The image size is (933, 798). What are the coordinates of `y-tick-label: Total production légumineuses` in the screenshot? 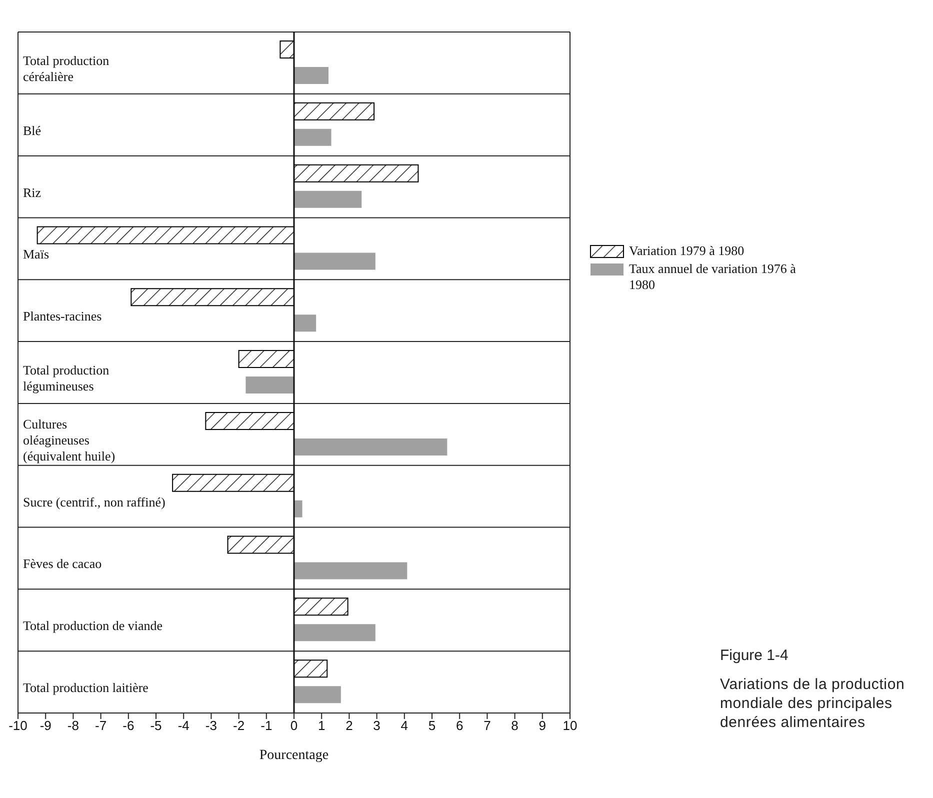 It's located at (66, 378).